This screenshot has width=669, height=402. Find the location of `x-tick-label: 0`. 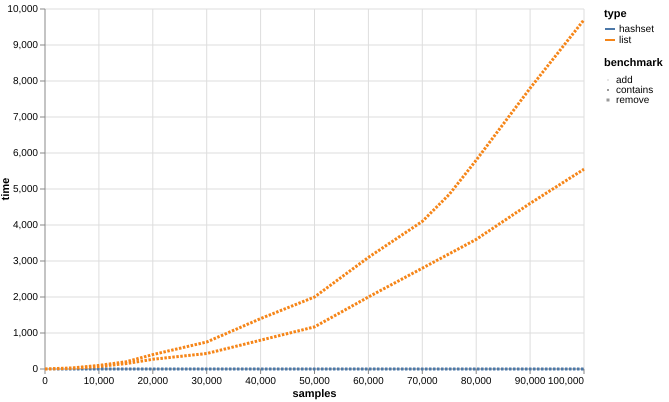

x-tick-label: 0 is located at coordinates (45, 381).